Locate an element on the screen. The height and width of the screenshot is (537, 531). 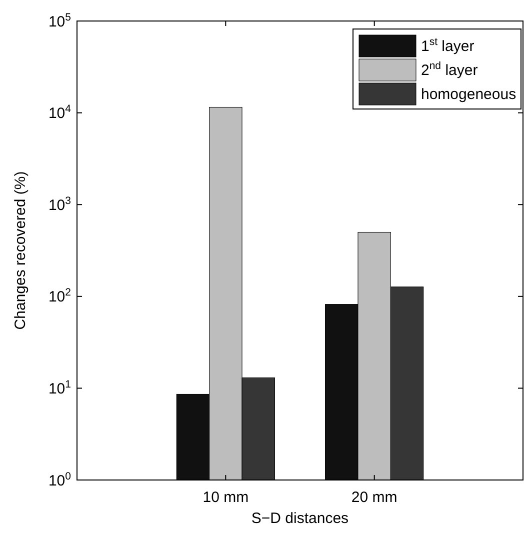
y-axis-title: Changes recovered (%) is located at coordinates (20, 250).